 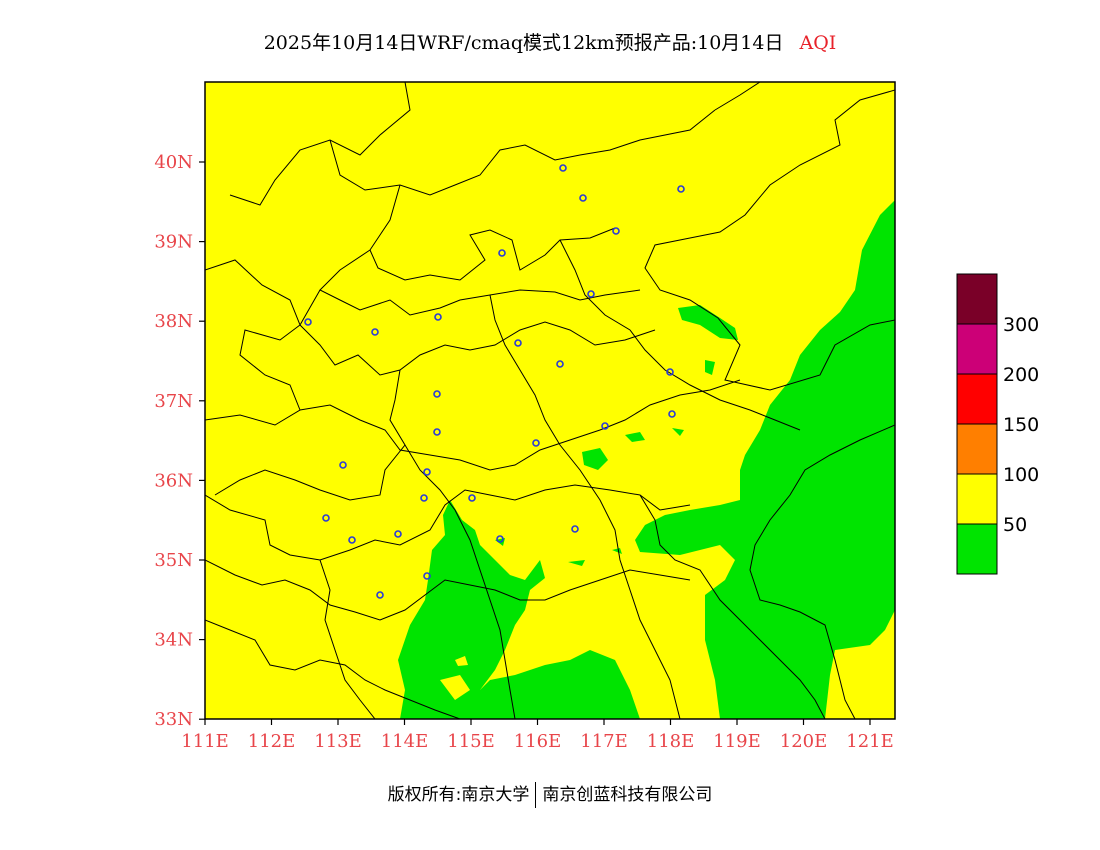 What do you see at coordinates (1021, 475) in the screenshot?
I see `legend-label: 100` at bounding box center [1021, 475].